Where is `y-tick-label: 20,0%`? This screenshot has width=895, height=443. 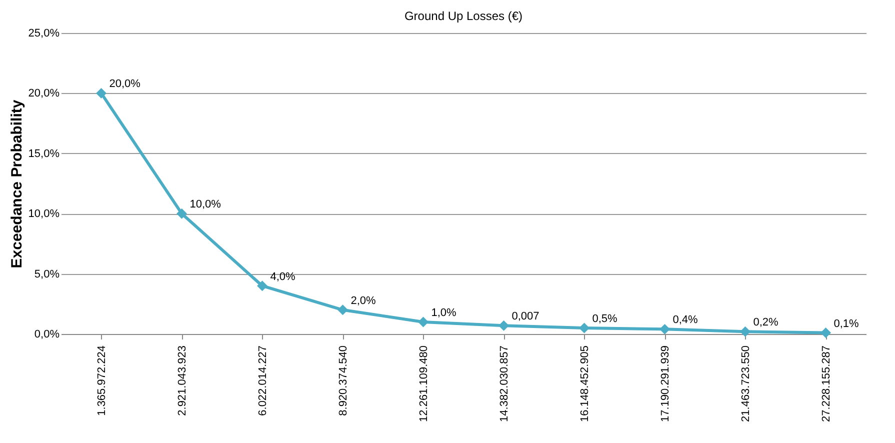
y-tick-label: 20,0% is located at coordinates (44, 94).